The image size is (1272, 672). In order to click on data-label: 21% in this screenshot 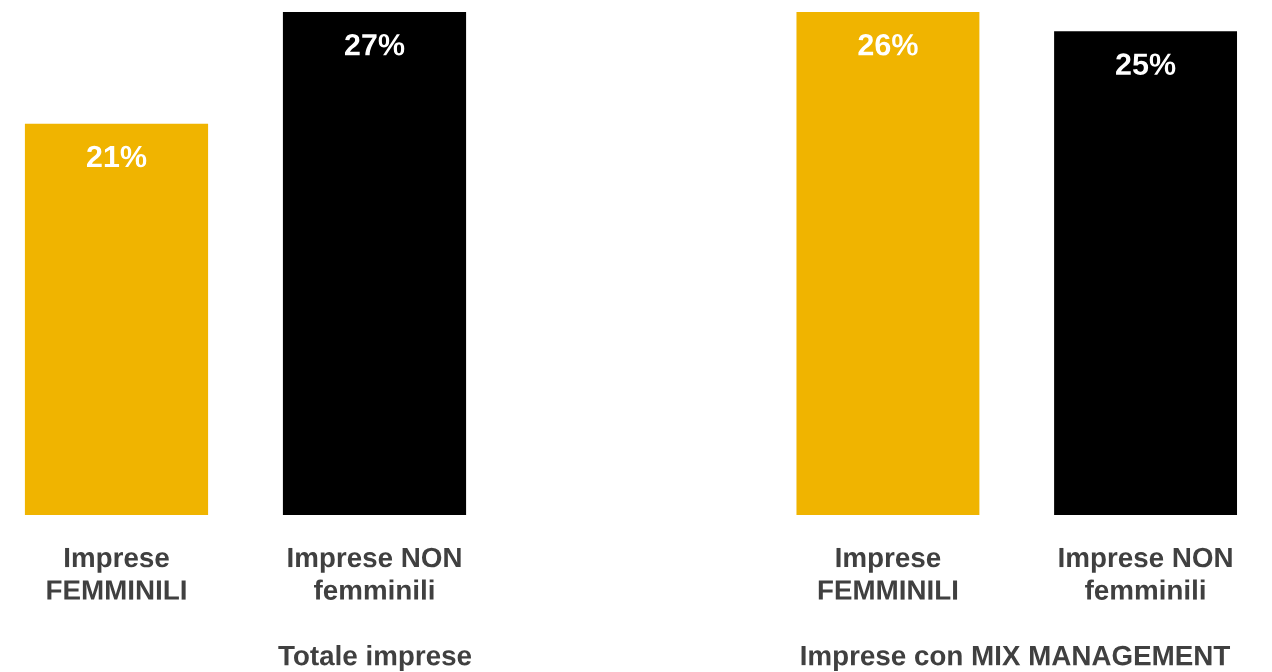, I will do `click(116, 156)`.